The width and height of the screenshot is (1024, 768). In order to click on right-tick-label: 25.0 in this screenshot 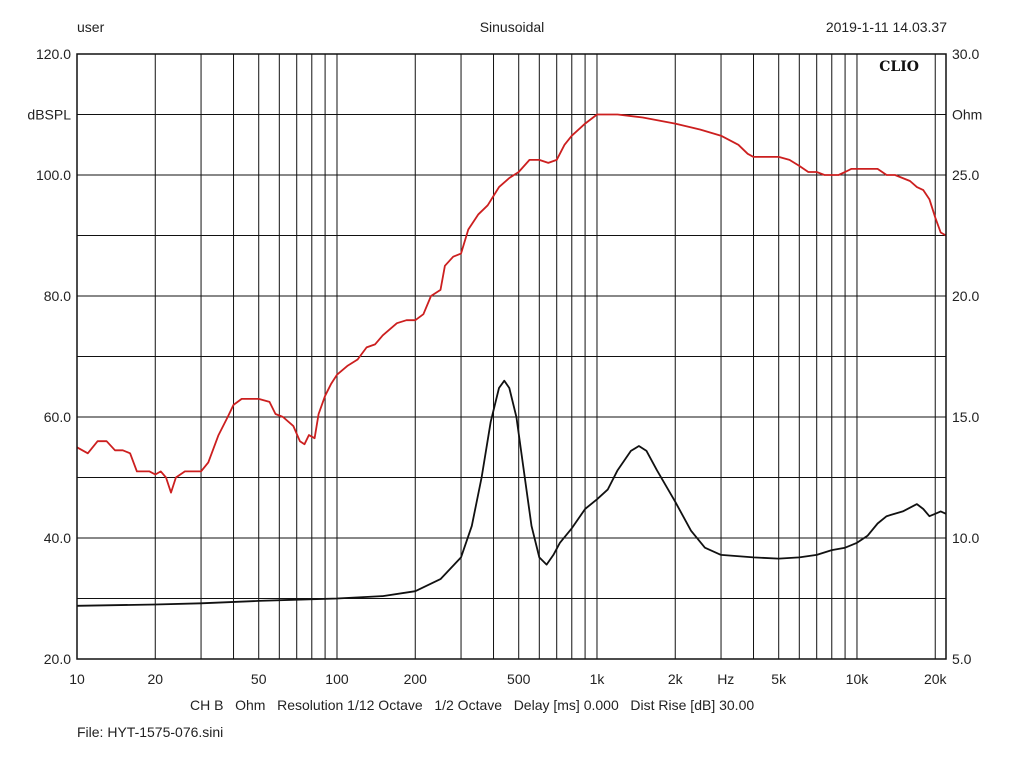, I will do `click(965, 175)`.